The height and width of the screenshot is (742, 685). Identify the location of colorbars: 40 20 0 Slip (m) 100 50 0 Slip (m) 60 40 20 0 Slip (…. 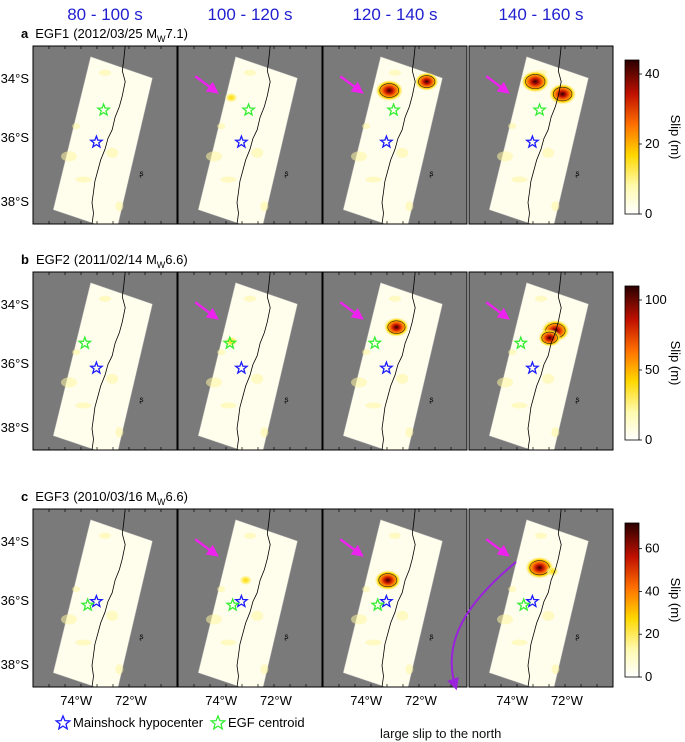
(653, 371).